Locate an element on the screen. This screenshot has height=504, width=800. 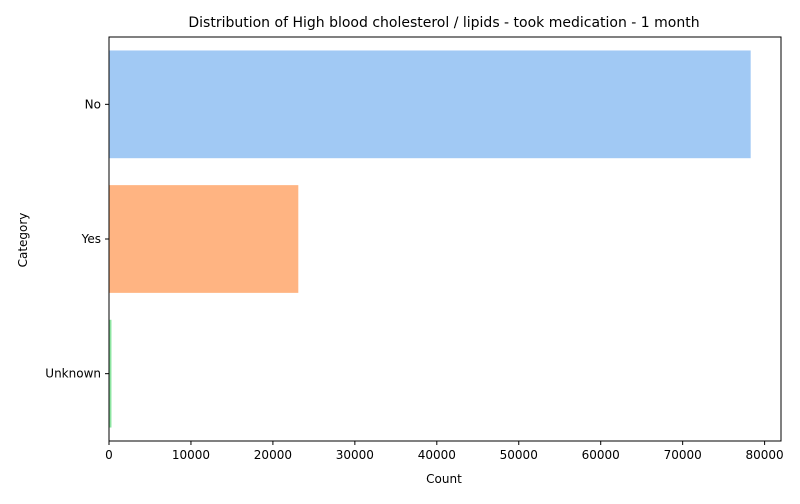
x-axis-label: Count is located at coordinates (444, 479).